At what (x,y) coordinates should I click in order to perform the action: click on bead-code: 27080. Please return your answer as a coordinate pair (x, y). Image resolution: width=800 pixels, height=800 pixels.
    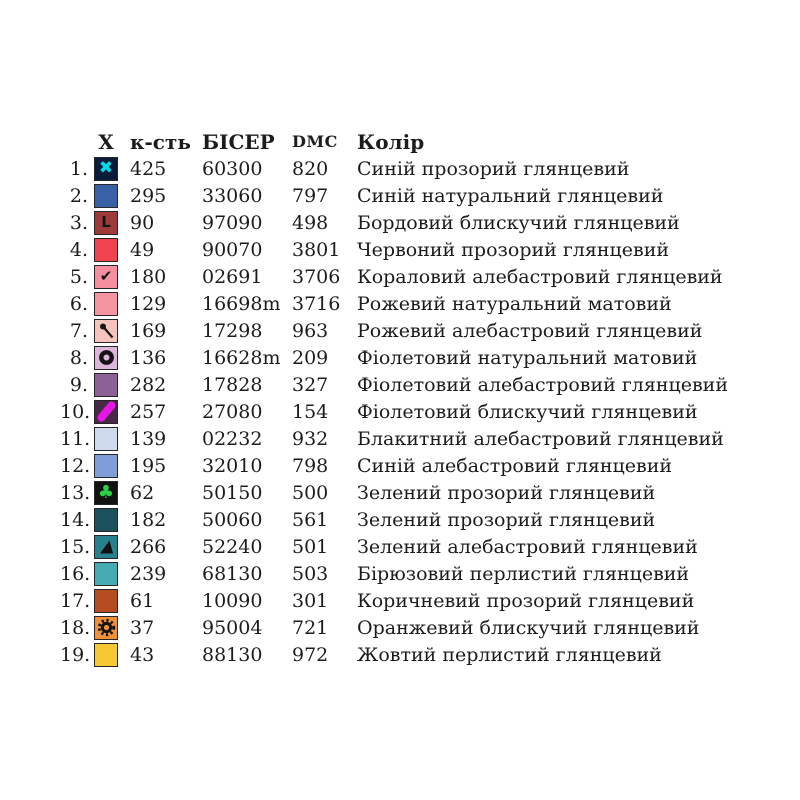
    Looking at the image, I should click on (232, 411).